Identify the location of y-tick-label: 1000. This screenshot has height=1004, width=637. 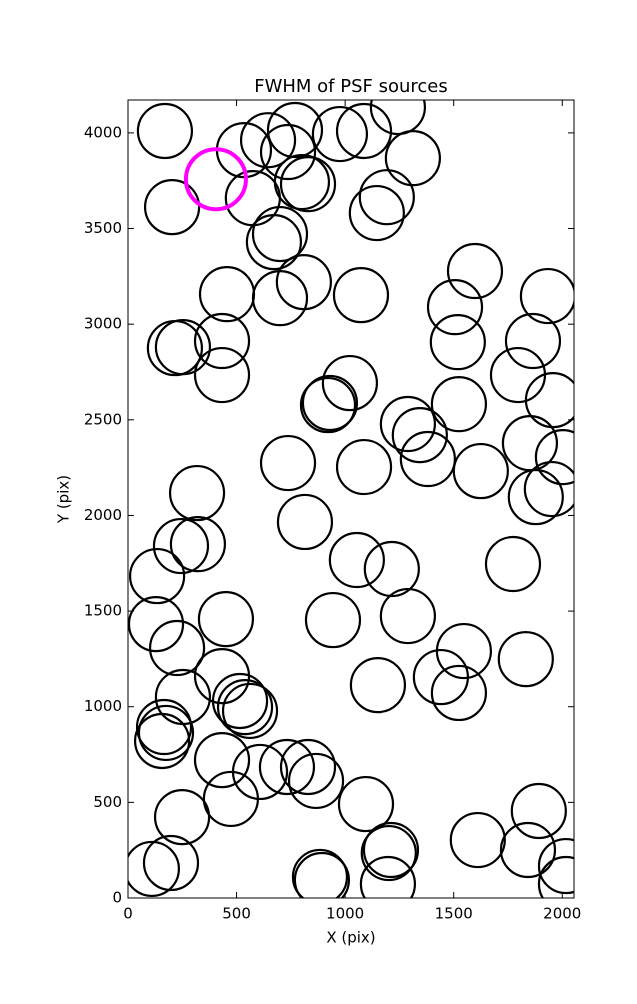
(103, 706).